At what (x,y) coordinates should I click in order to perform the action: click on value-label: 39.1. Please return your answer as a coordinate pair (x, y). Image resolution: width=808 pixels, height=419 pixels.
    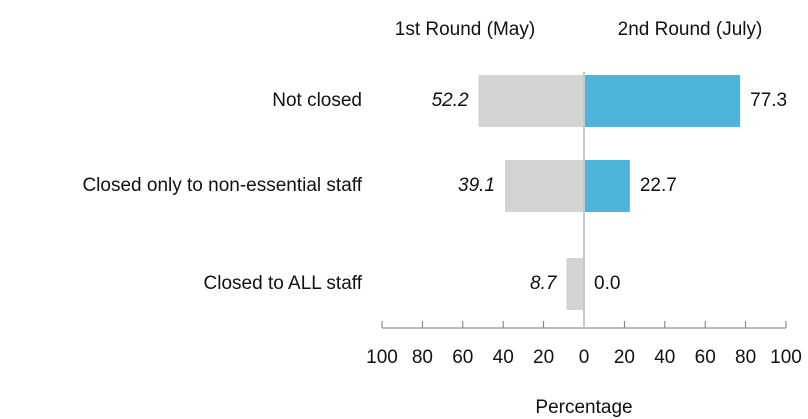
    Looking at the image, I should click on (476, 185).